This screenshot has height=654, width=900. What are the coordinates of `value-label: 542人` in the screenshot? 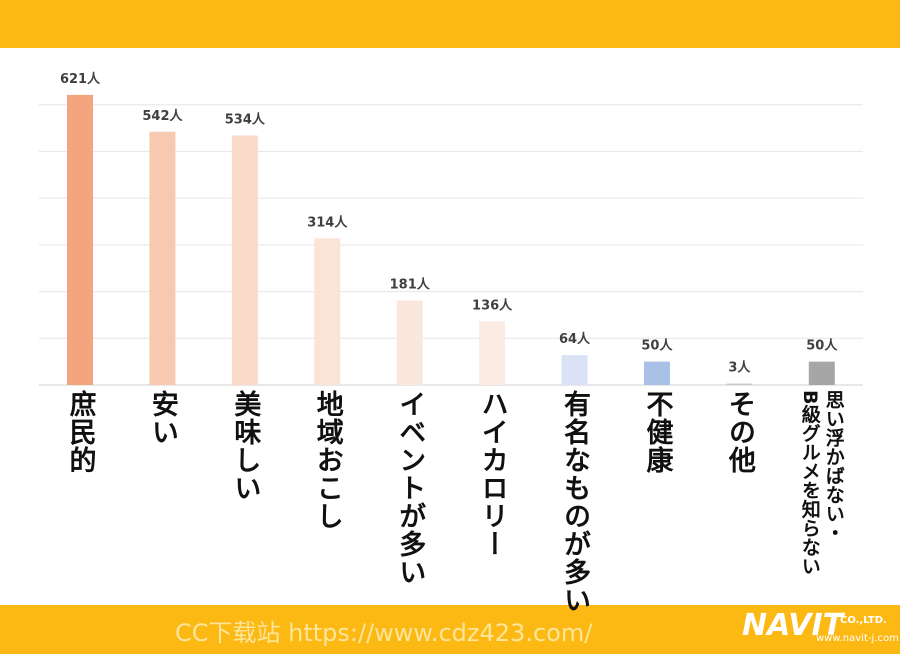 It's located at (162, 116).